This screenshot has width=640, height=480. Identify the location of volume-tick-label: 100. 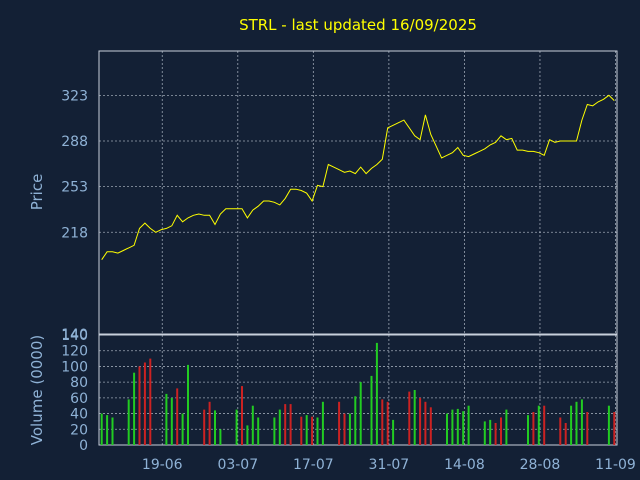
(74, 367).